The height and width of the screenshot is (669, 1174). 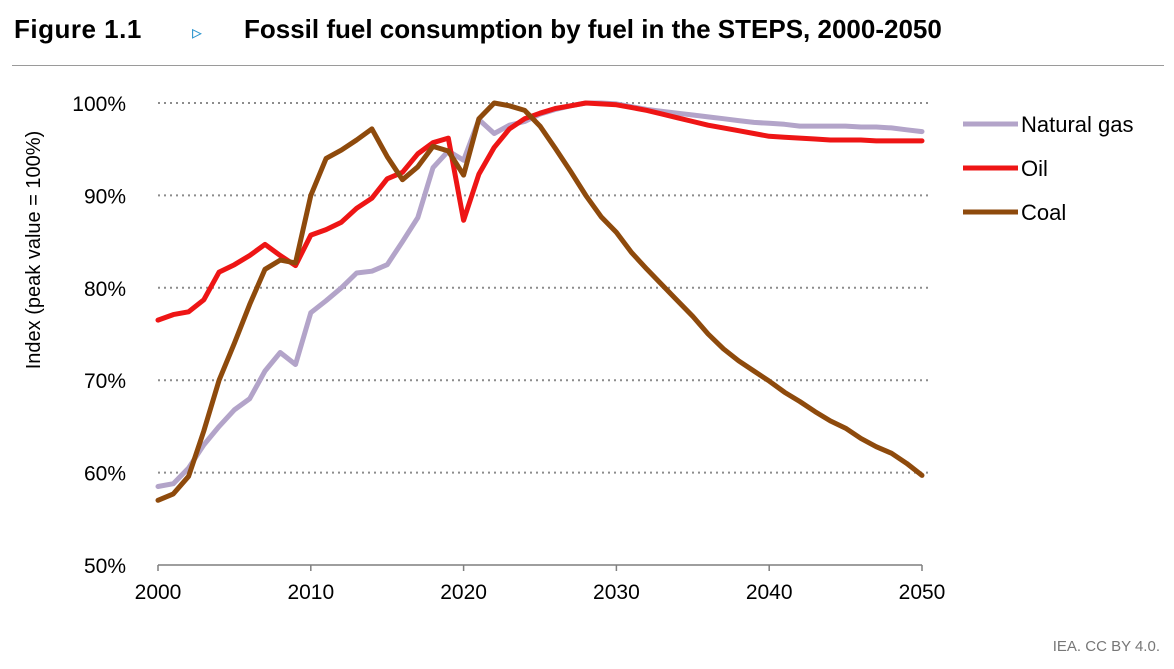 What do you see at coordinates (105, 381) in the screenshot?
I see `y-tick-label: 70%` at bounding box center [105, 381].